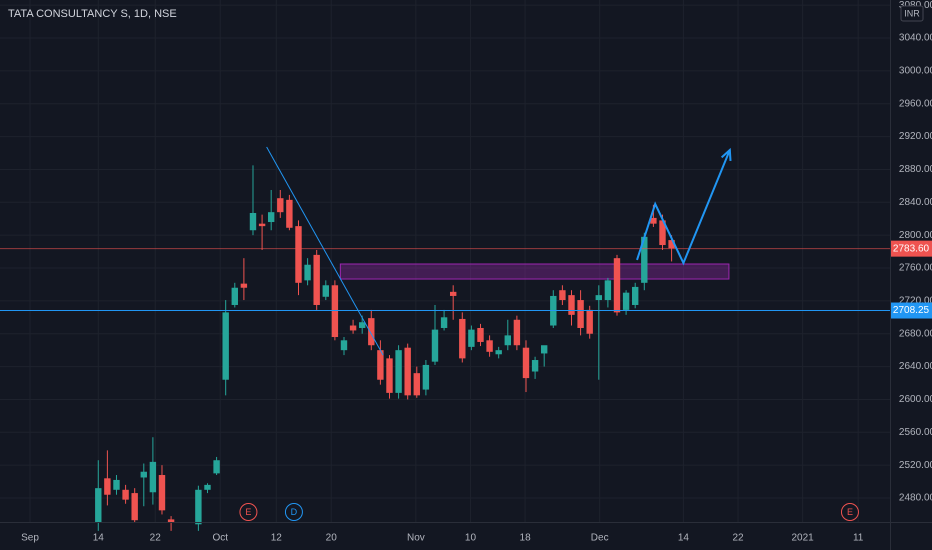  What do you see at coordinates (416, 538) in the screenshot?
I see `x-tick-label: Nov` at bounding box center [416, 538].